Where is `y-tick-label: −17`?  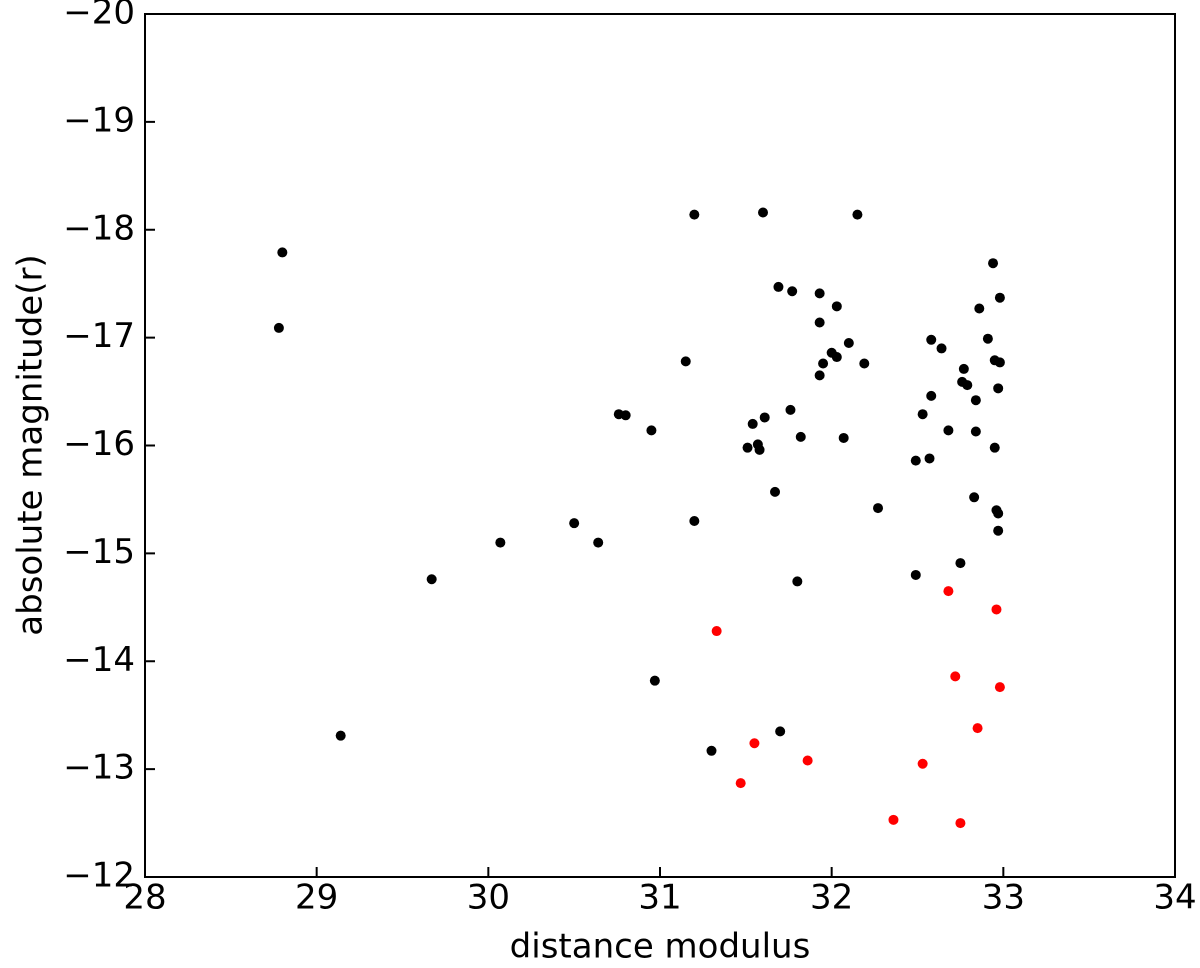 y-tick-label: −17 is located at coordinates (99, 336).